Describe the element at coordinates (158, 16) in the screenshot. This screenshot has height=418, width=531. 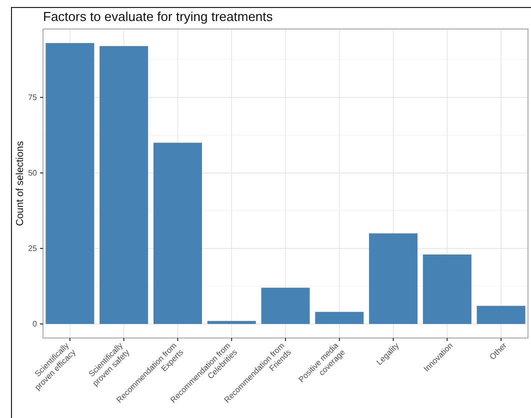
I see `chart-title: Factors to evaluate for trying treatments` at that location.